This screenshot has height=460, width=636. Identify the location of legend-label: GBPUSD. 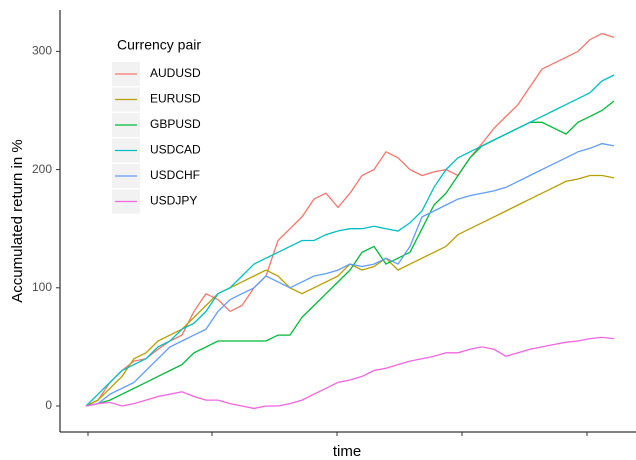
(175, 124).